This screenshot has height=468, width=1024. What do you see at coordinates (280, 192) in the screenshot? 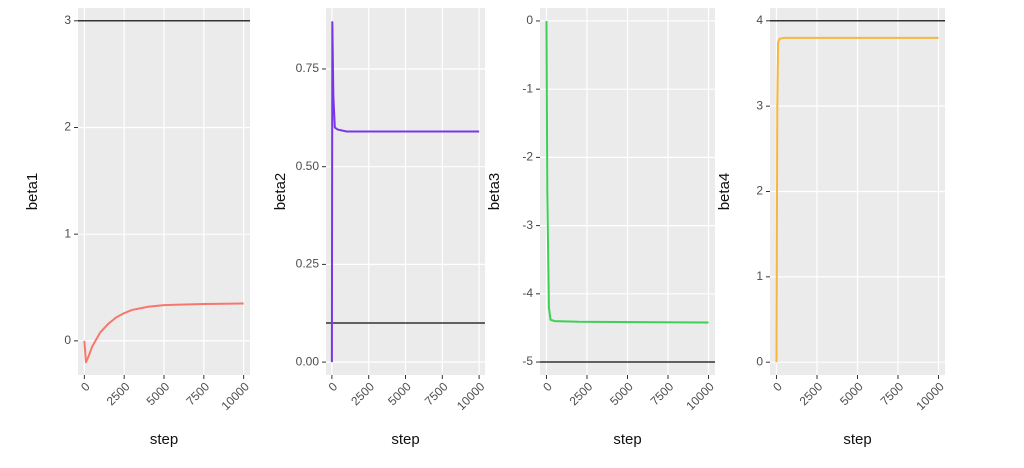
I see `y-axis-title: beta2` at bounding box center [280, 192].